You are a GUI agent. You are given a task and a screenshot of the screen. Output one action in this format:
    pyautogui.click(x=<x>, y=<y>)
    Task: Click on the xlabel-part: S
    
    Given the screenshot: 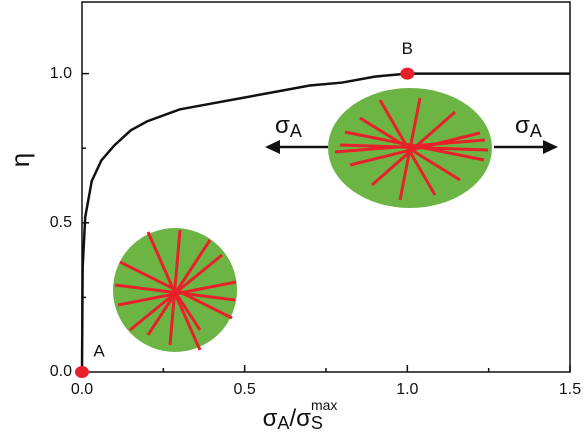 What is the action you would take?
    pyautogui.click(x=317, y=423)
    